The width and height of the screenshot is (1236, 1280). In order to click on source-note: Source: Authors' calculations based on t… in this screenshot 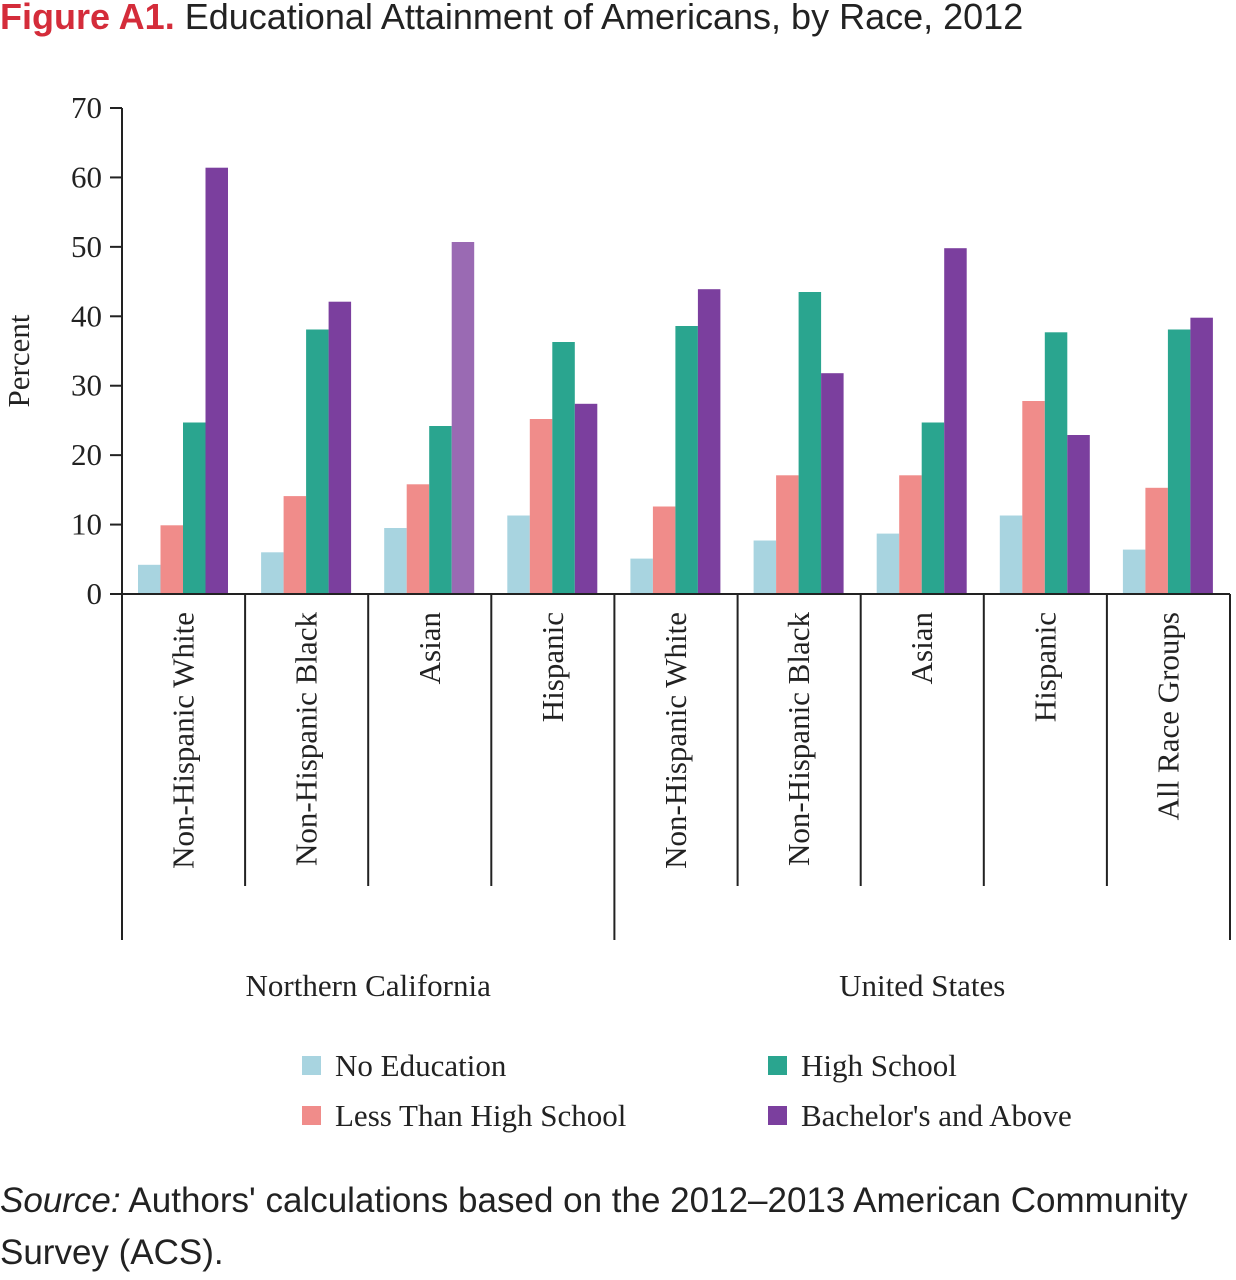, I will do `click(618, 1227)`.